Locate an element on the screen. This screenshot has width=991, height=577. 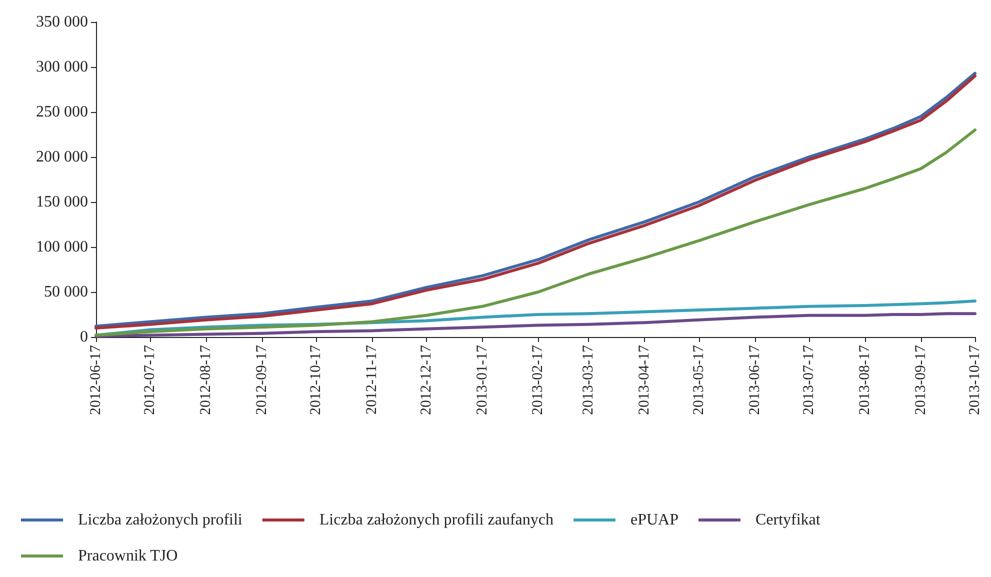
x-tick-label: 2013-03-17 is located at coordinates (588, 379).